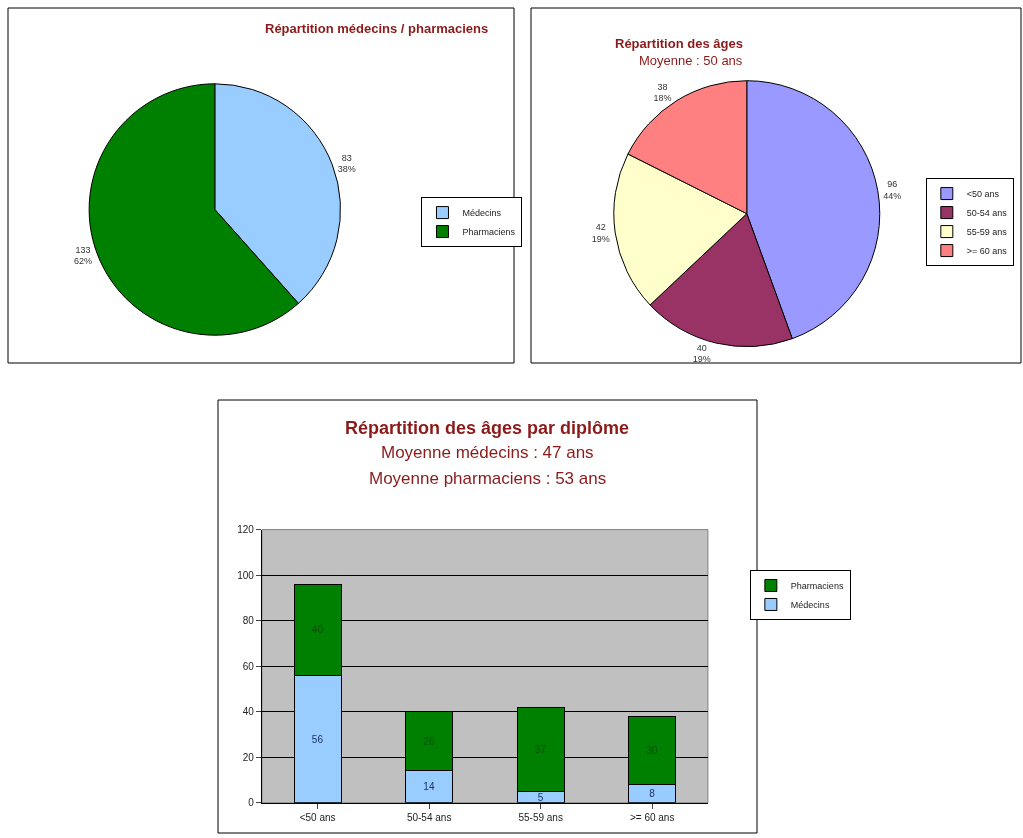 The height and width of the screenshot is (838, 1023). Describe the element at coordinates (983, 194) in the screenshot. I see `legend-label: <50 ans` at that location.